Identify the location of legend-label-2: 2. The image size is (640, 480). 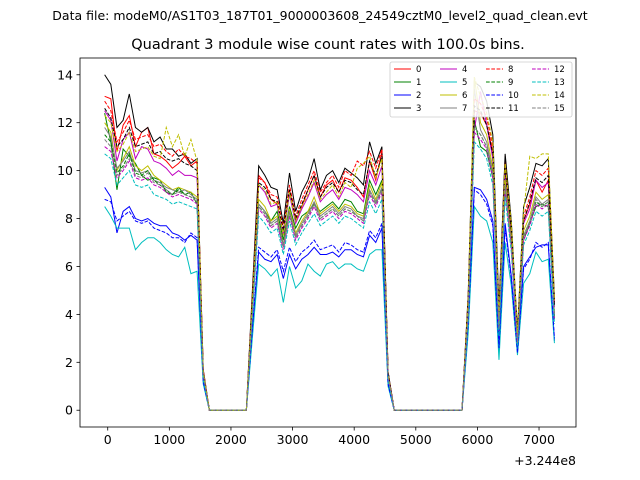
(418, 96).